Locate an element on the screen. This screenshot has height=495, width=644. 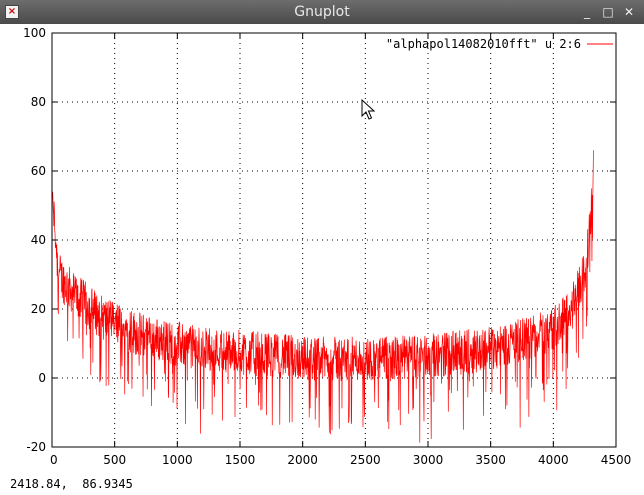
y-tick-label: 100 is located at coordinates (34, 33).